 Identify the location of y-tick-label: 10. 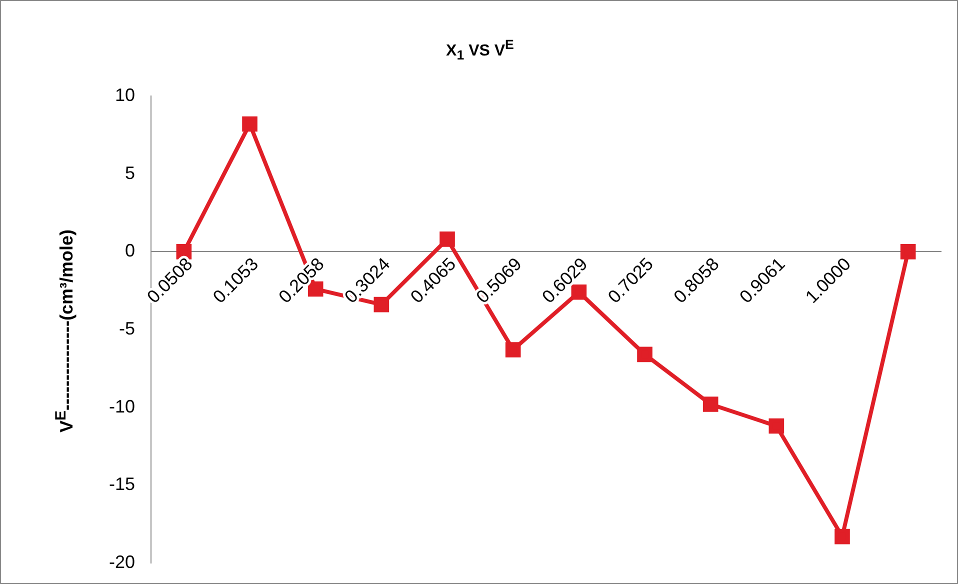
(125, 94).